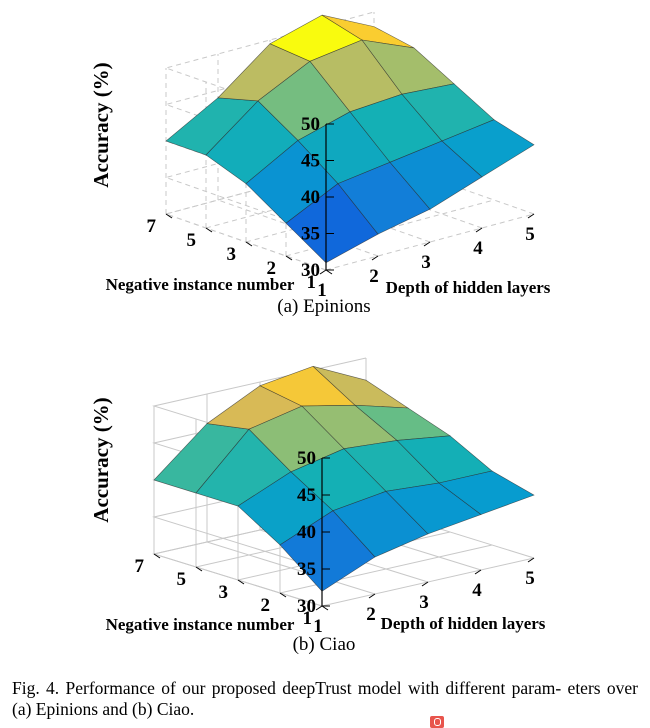 The height and width of the screenshot is (728, 650). I want to click on figure-caption-line-2: eters over (a) Epinions and (b) Ciao., so click(325, 698).